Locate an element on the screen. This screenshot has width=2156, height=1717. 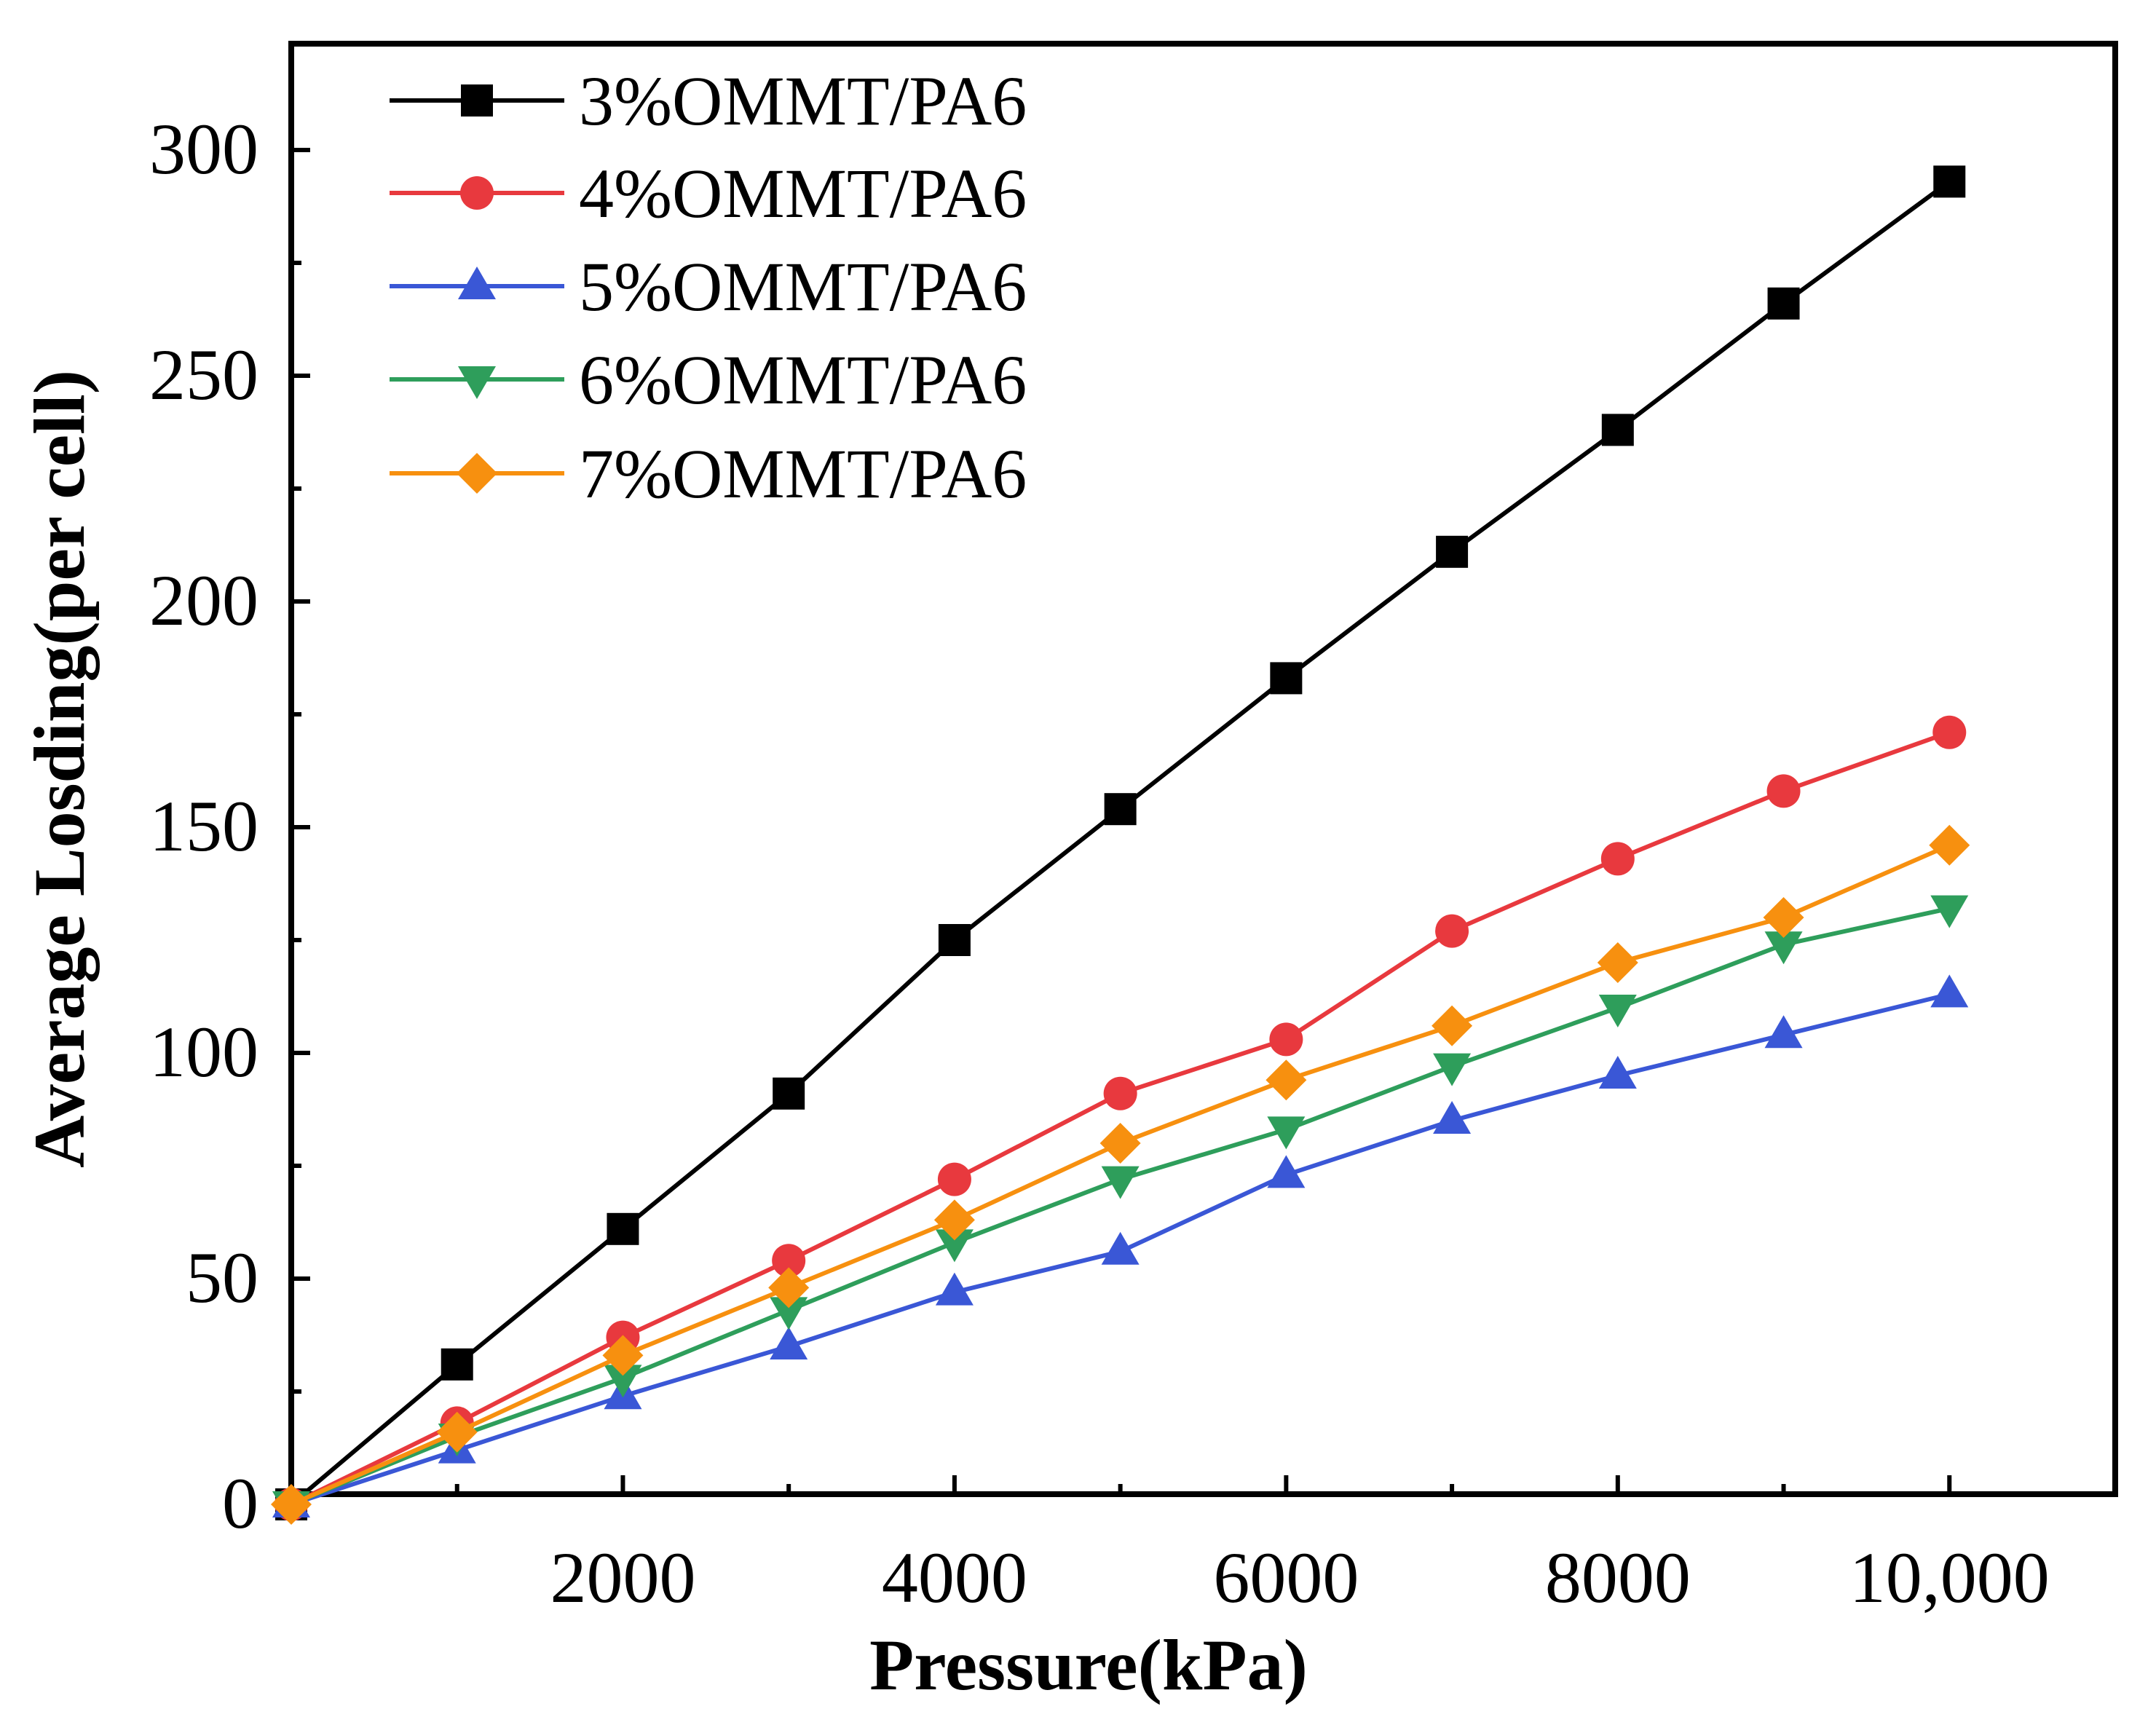
legend-label: 3%OMMT/PA6 is located at coordinates (803, 101).